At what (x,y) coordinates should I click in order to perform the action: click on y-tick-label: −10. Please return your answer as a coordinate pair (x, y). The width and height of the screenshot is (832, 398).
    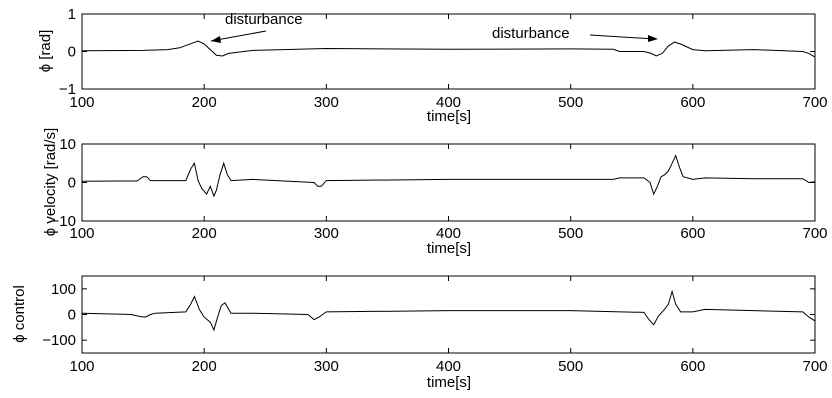
    Looking at the image, I should click on (63, 221).